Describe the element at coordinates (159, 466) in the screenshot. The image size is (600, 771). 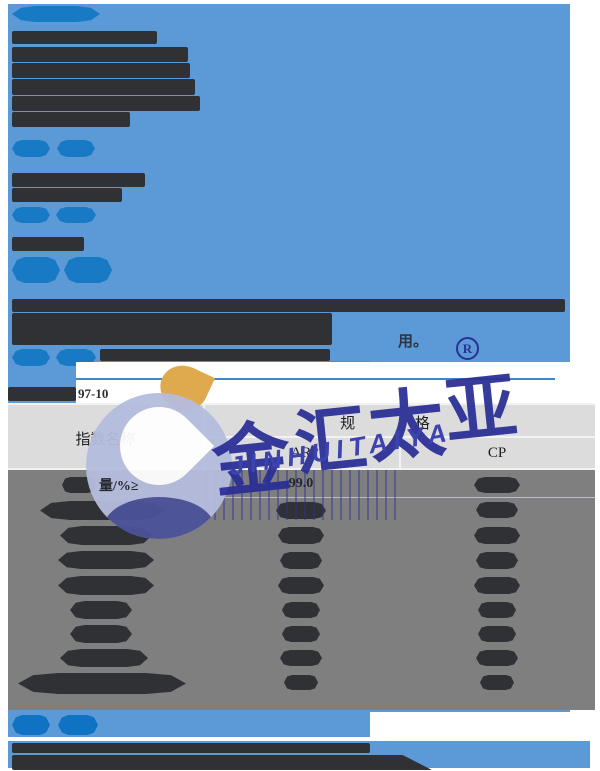
I see `globe-logo` at that location.